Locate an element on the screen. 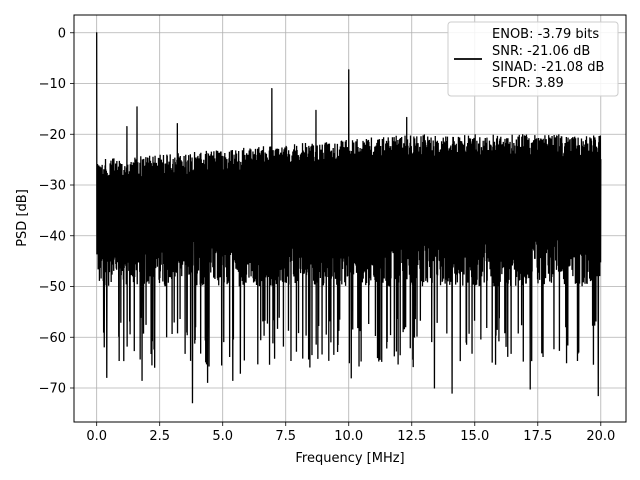 This screenshot has height=480, width=640. x-axis-label: Frequency [MHz] is located at coordinates (349, 458).